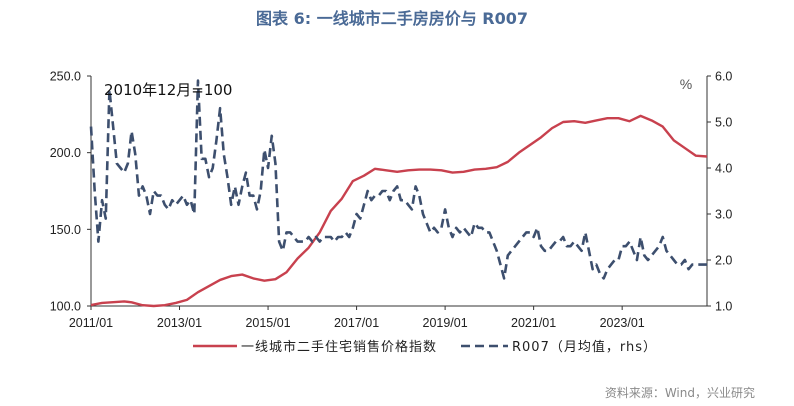 The height and width of the screenshot is (406, 794). Describe the element at coordinates (584, 347) in the screenshot. I see `legend-label-r007: R007（月均值，rhs）` at that location.